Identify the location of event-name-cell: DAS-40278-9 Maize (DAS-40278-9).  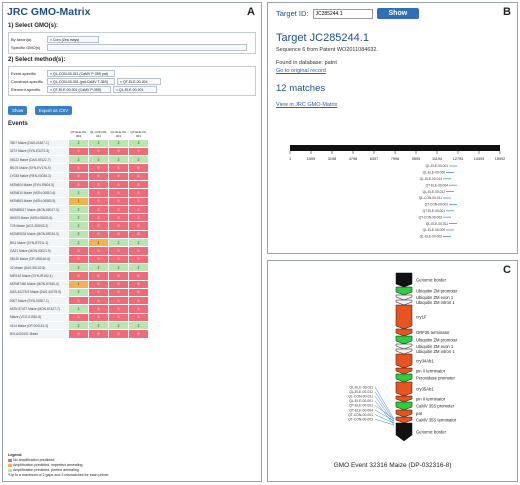
(38, 292).